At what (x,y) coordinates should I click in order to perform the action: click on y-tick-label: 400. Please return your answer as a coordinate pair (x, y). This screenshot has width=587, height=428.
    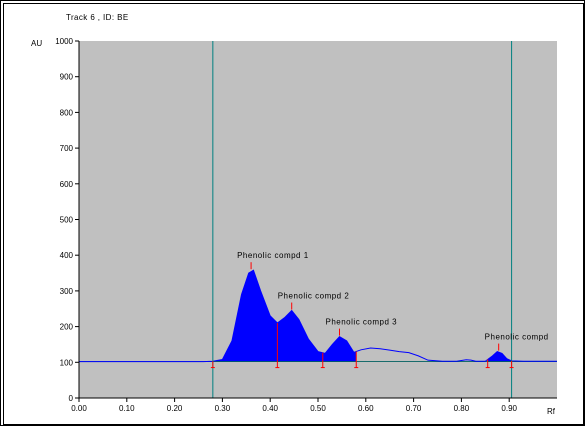
    Looking at the image, I should click on (67, 255).